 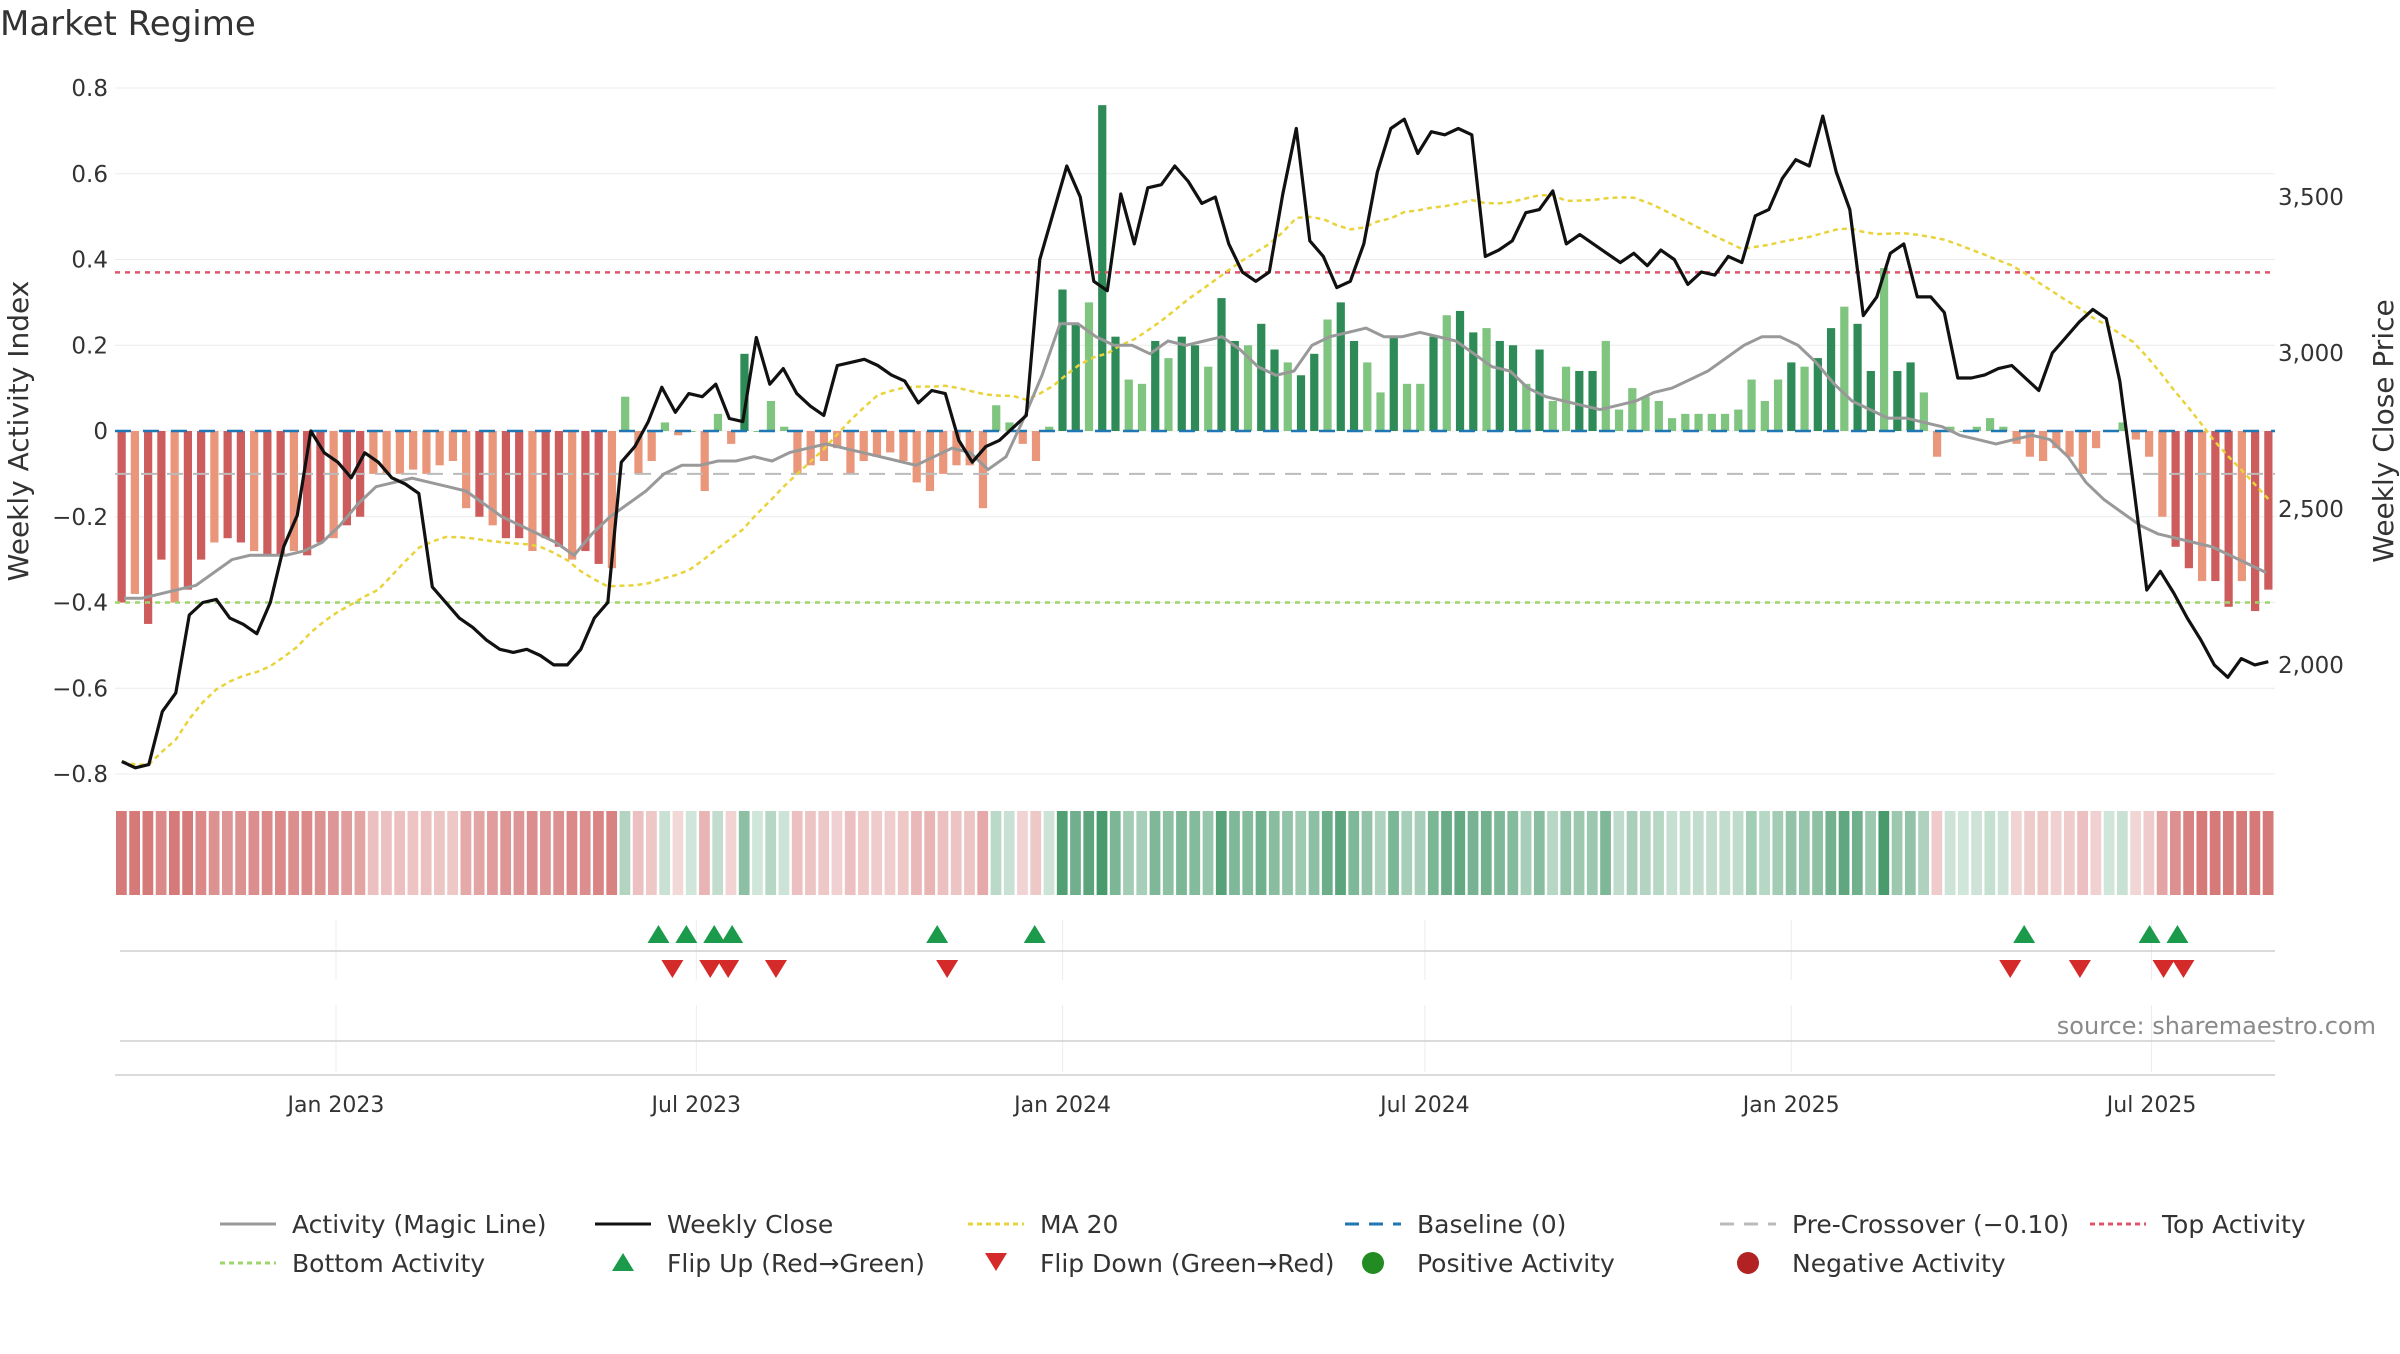 I want to click on legend-label: Positive Activity, so click(x=1516, y=1263).